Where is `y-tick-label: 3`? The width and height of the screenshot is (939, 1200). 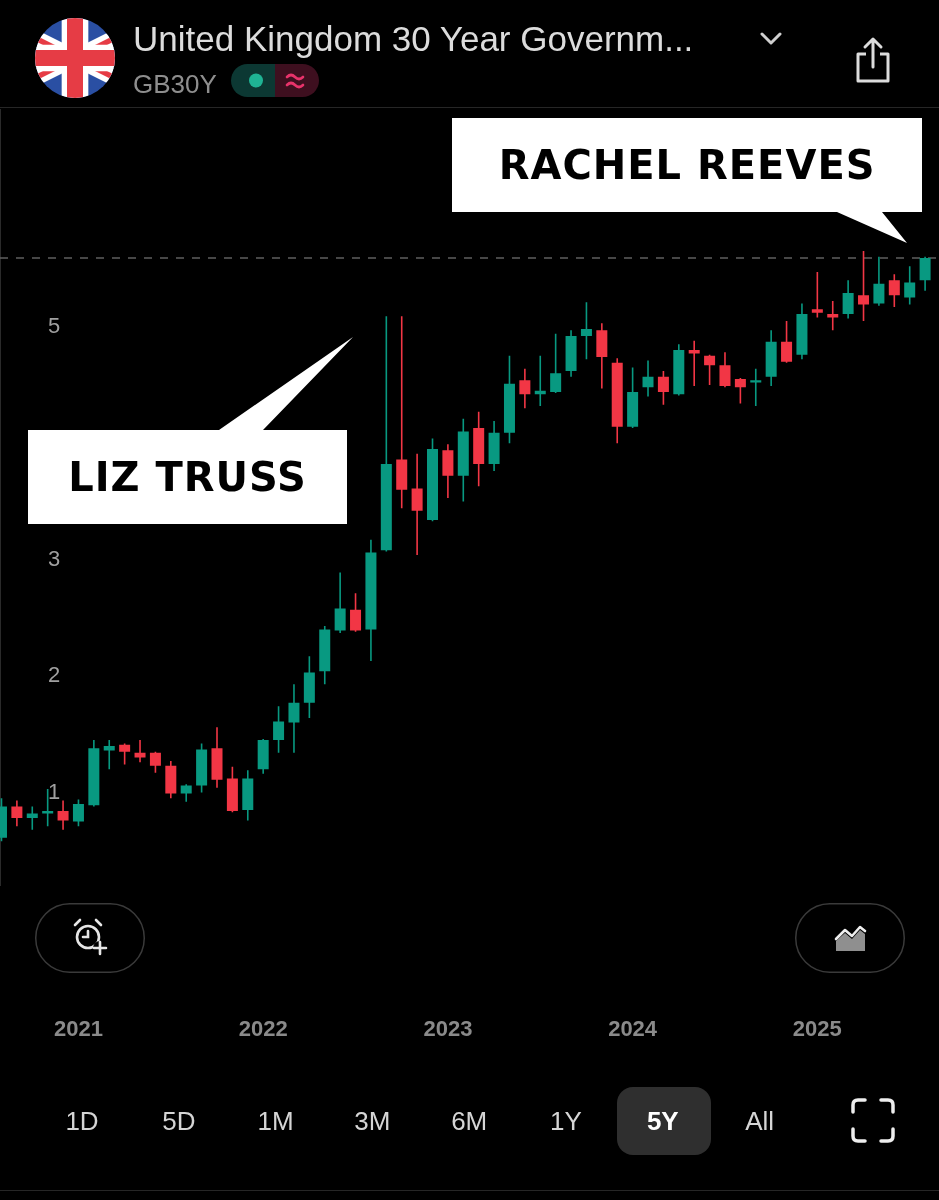
y-tick-label: 3 is located at coordinates (54, 558).